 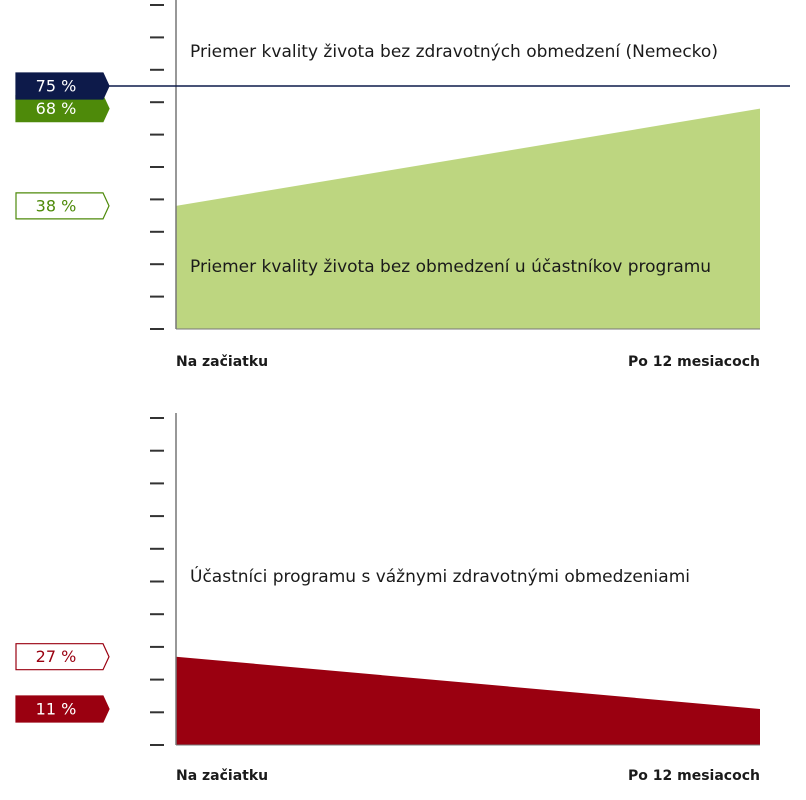 I want to click on callout-label: 75 %, so click(x=56, y=86).